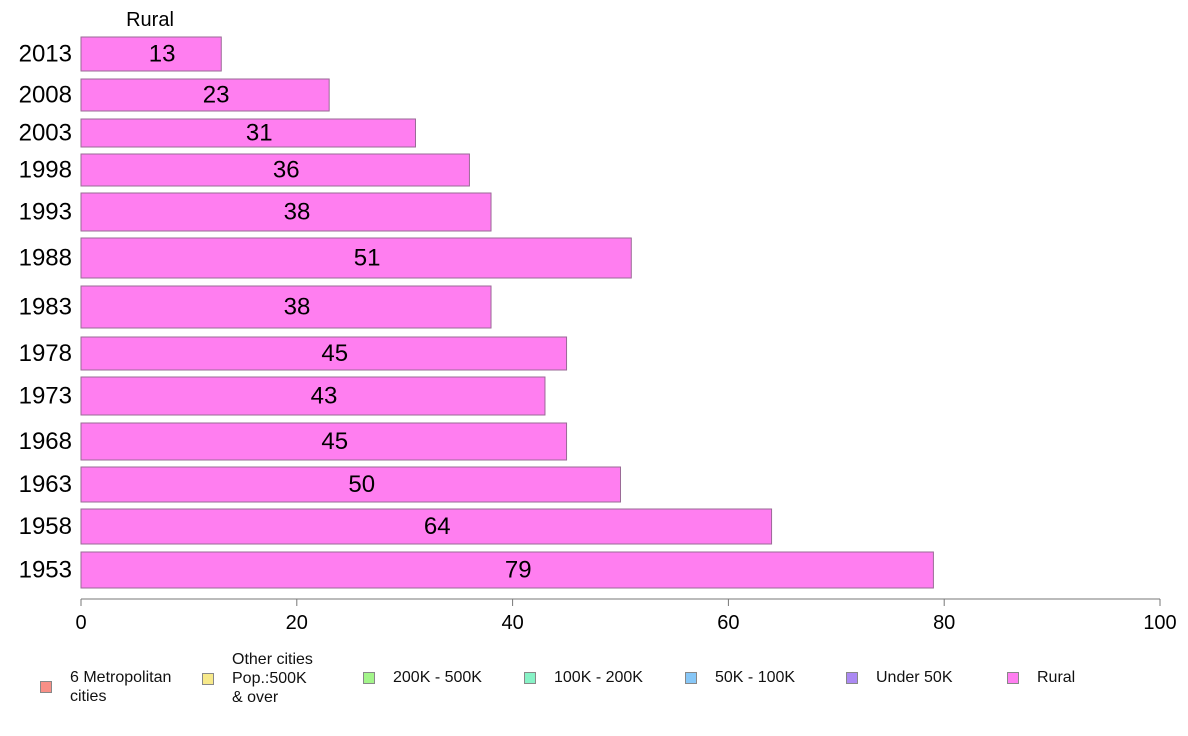 This screenshot has width=1188, height=736. I want to click on bar-1993, so click(286, 212).